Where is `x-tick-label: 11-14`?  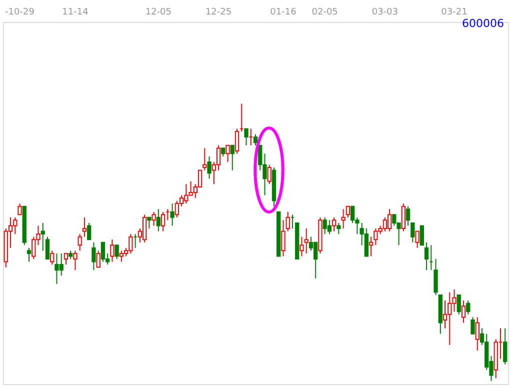
x-tick-label: 11-14 is located at coordinates (75, 13).